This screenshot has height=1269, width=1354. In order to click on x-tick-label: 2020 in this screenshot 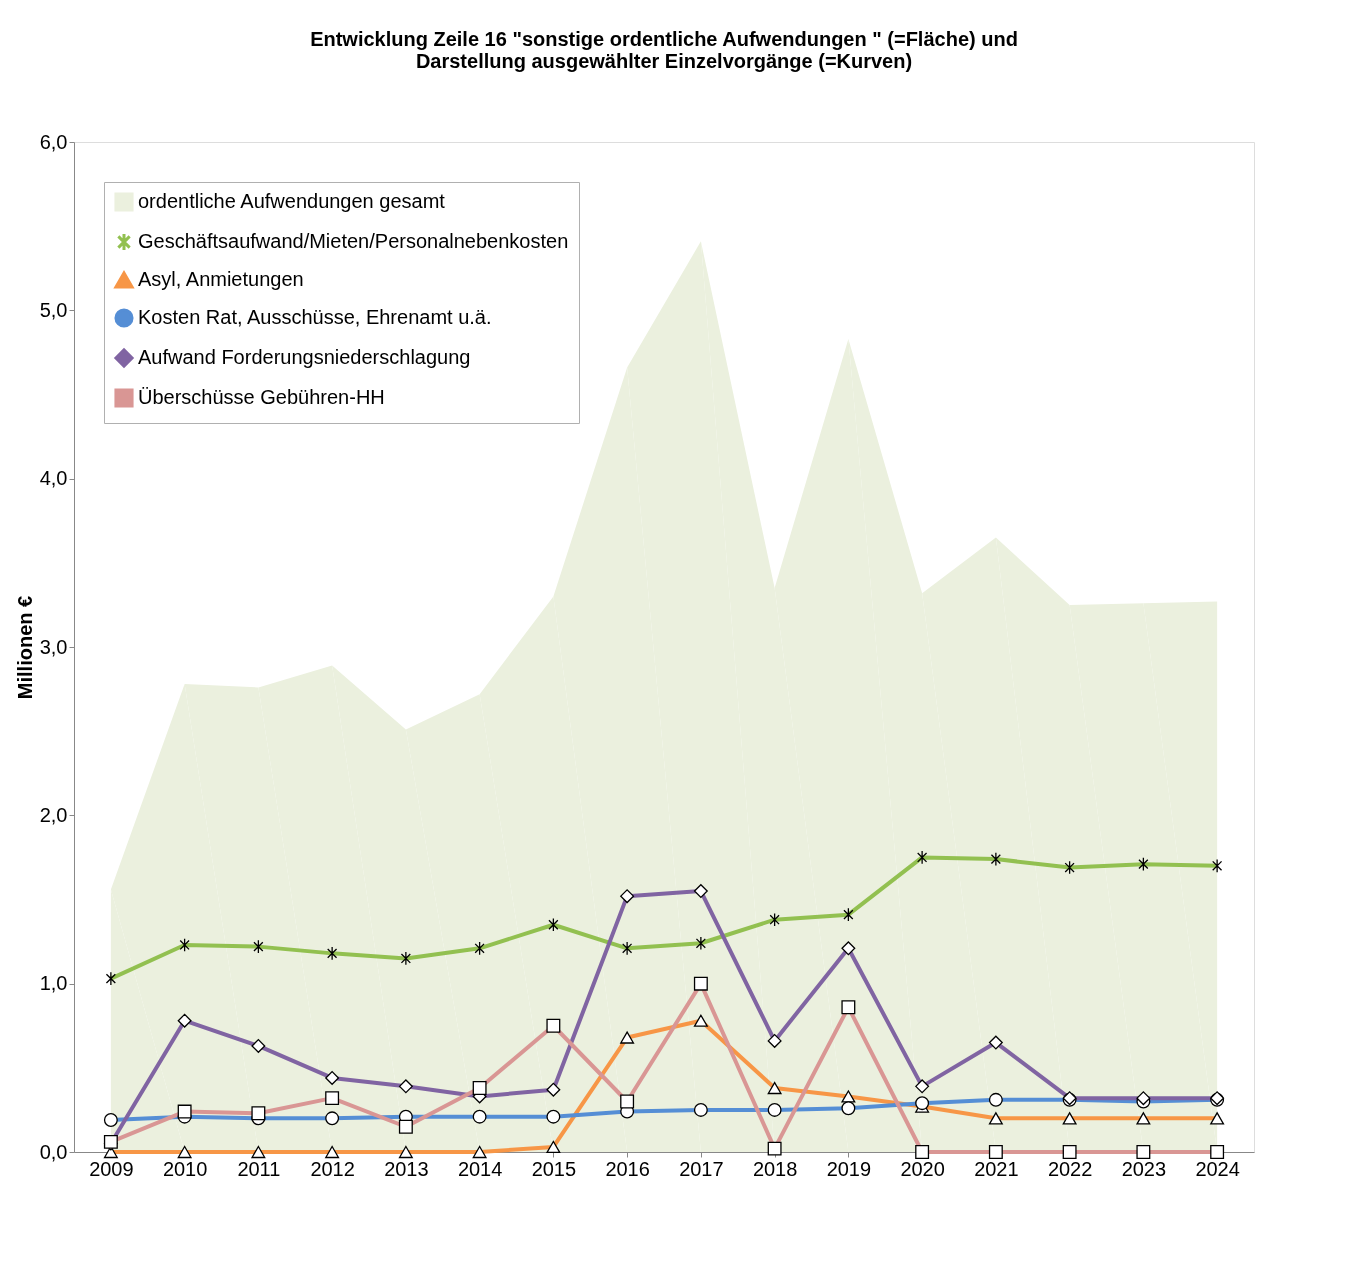, I will do `click(922, 1168)`.